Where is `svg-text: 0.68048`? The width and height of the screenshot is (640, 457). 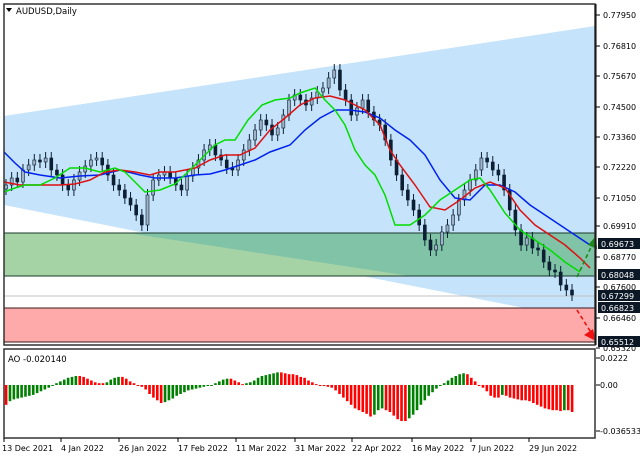 svg-text: 0.68048 is located at coordinates (617, 275).